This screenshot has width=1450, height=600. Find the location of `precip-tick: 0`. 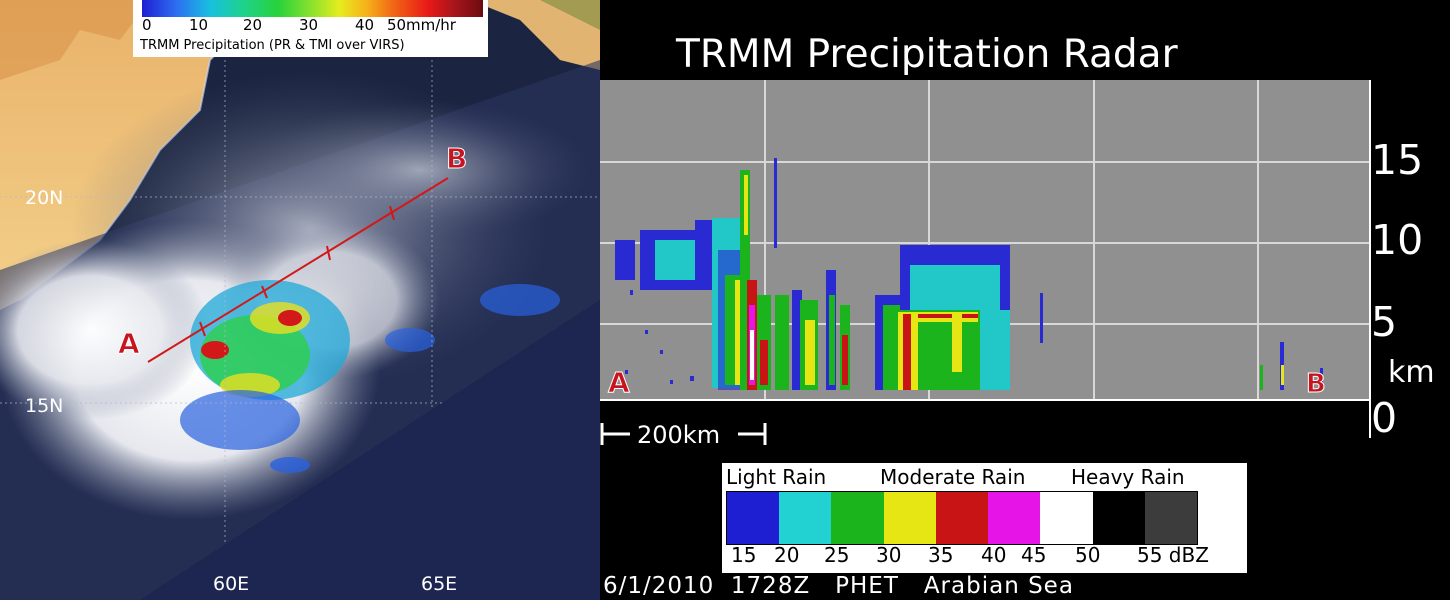

precip-tick: 0 is located at coordinates (147, 25).